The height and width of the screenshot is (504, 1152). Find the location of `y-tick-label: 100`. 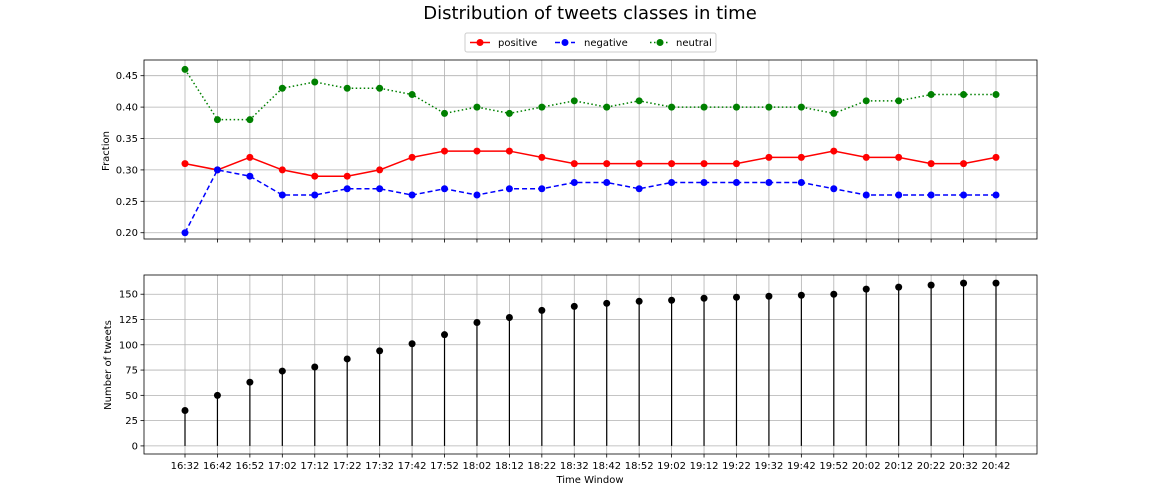

y-tick-label: 100 is located at coordinates (128, 345).